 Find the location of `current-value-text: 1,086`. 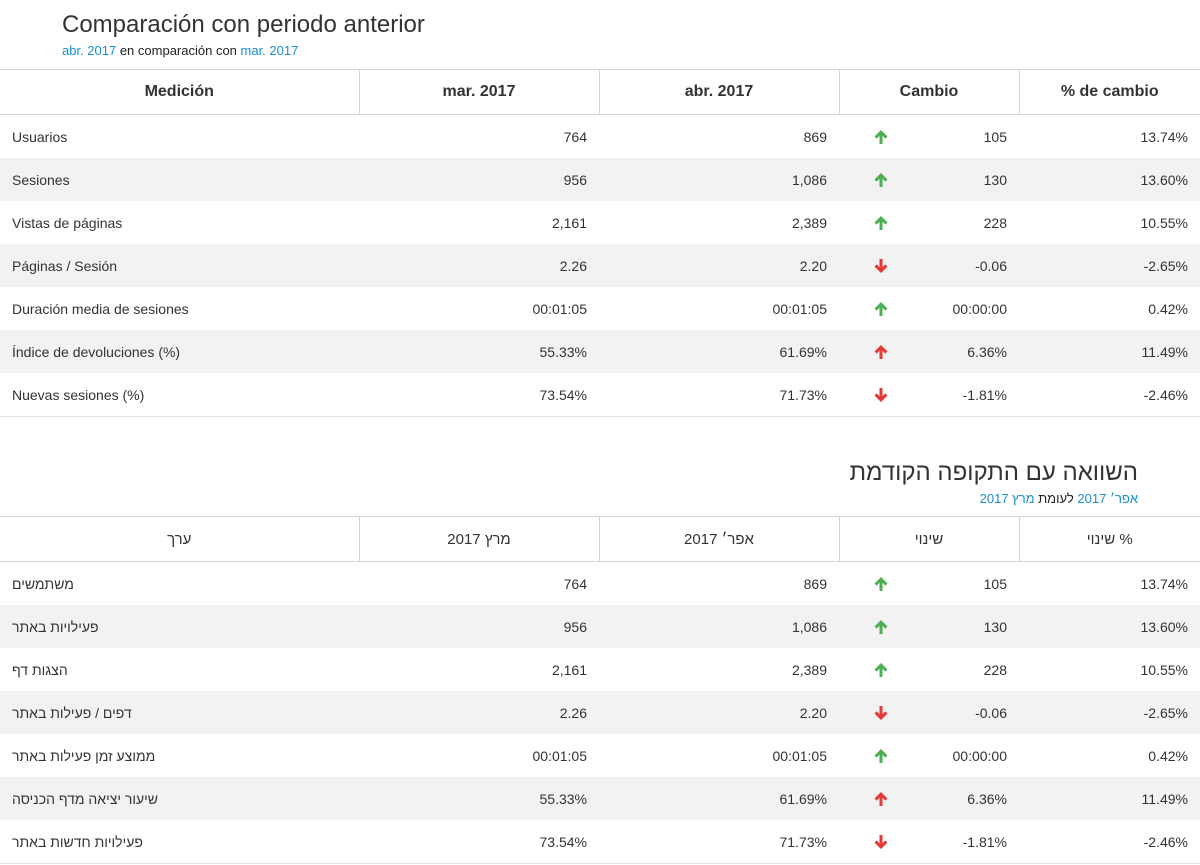

current-value-text: 1,086 is located at coordinates (809, 179).